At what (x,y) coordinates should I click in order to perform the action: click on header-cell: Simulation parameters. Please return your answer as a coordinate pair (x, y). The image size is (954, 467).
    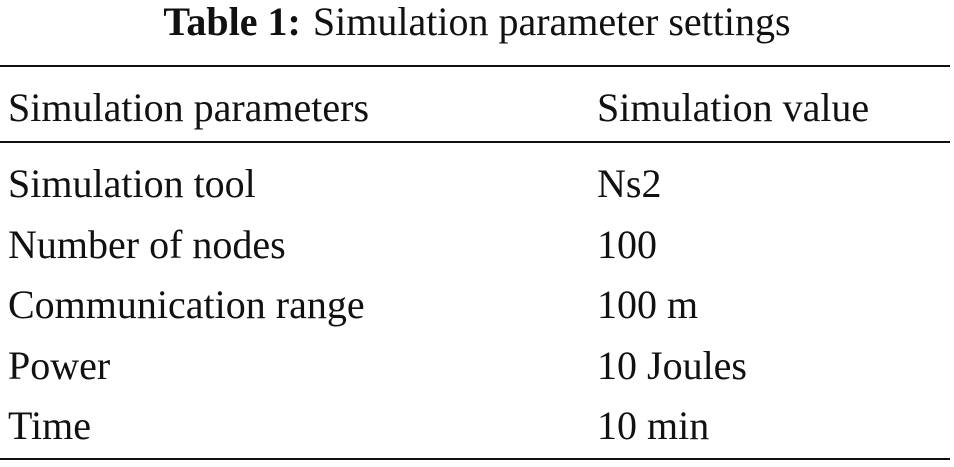
    Looking at the image, I should click on (189, 107).